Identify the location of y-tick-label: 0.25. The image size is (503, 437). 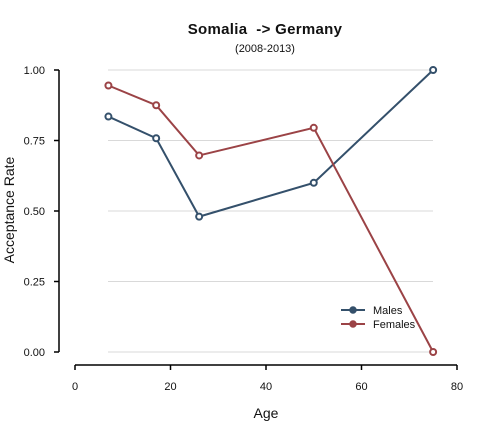
(34, 283).